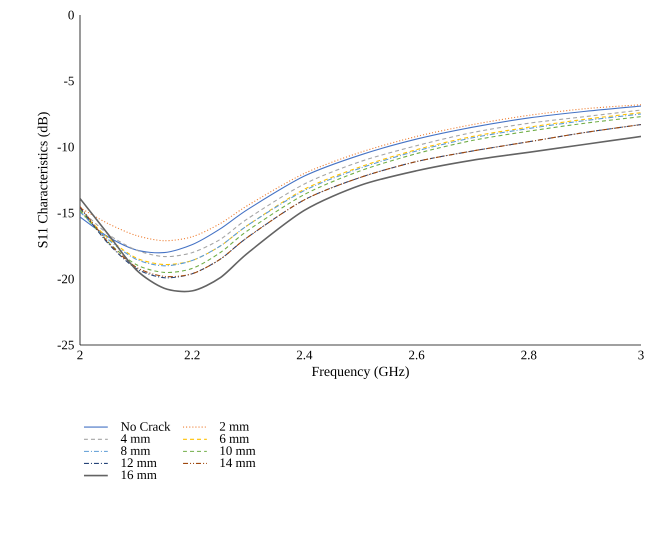 The width and height of the screenshot is (646, 544). Describe the element at coordinates (80, 355) in the screenshot. I see `x-tick-label: 2` at that location.